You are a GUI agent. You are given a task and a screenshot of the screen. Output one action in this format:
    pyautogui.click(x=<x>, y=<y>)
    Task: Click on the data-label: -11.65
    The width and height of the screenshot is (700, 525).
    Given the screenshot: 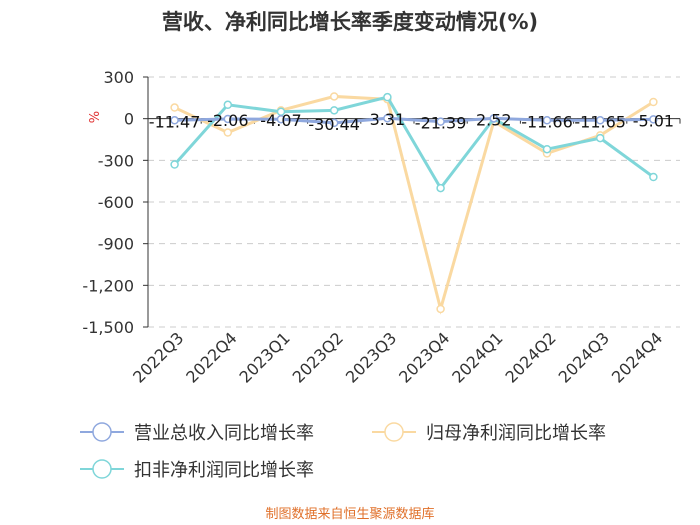 What is the action you would take?
    pyautogui.click(x=600, y=121)
    